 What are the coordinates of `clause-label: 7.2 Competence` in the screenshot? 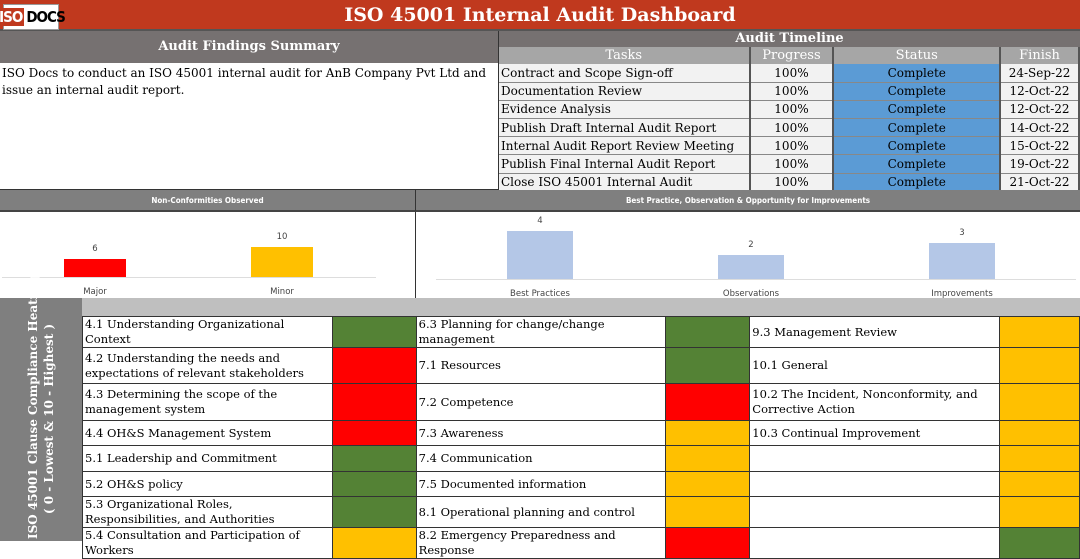 It's located at (541, 402).